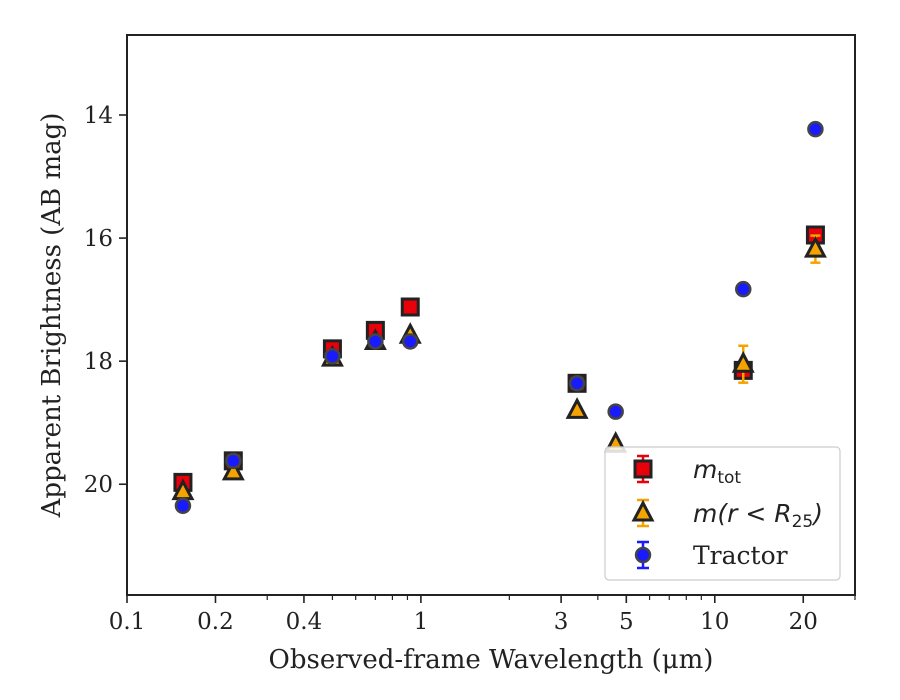 This screenshot has height=700, width=900. What do you see at coordinates (215, 622) in the screenshot?
I see `x-tick-label: 0.2` at bounding box center [215, 622].